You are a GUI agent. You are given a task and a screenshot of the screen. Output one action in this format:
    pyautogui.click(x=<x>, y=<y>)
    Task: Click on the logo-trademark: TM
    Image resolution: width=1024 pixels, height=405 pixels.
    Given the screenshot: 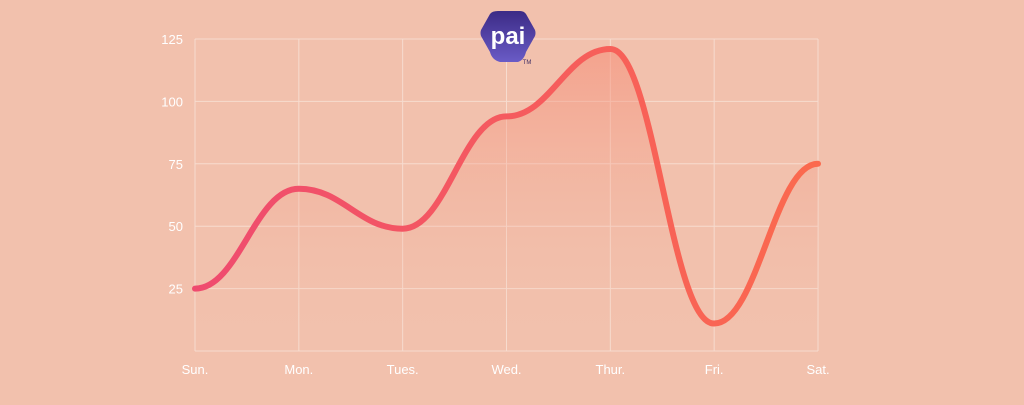 What is the action you would take?
    pyautogui.click(x=527, y=63)
    